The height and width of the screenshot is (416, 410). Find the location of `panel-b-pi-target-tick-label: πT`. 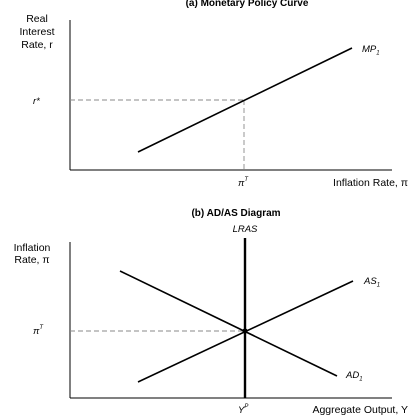

panel-b-pi-target-tick-label: πT is located at coordinates (38, 331).